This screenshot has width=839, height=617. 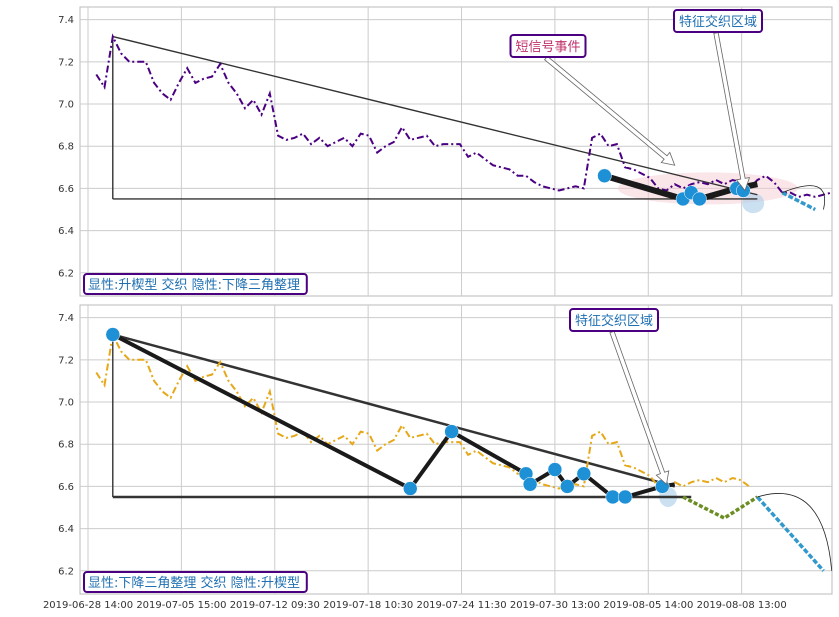 I want to click on x-tick-label: 2019-07-30 13:00, so click(x=555, y=605).